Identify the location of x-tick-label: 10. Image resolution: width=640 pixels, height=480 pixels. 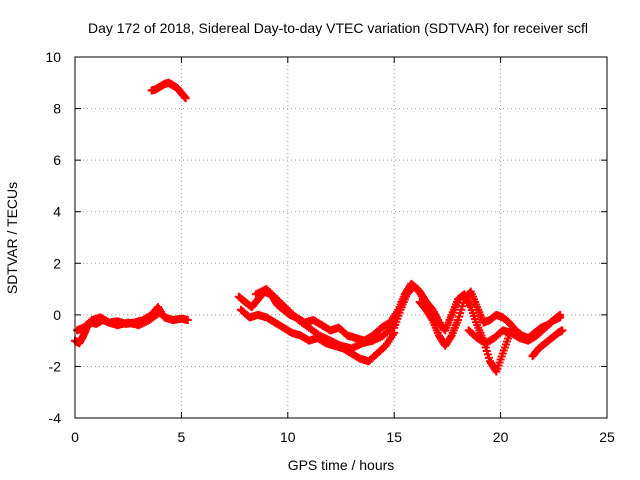
(288, 437).